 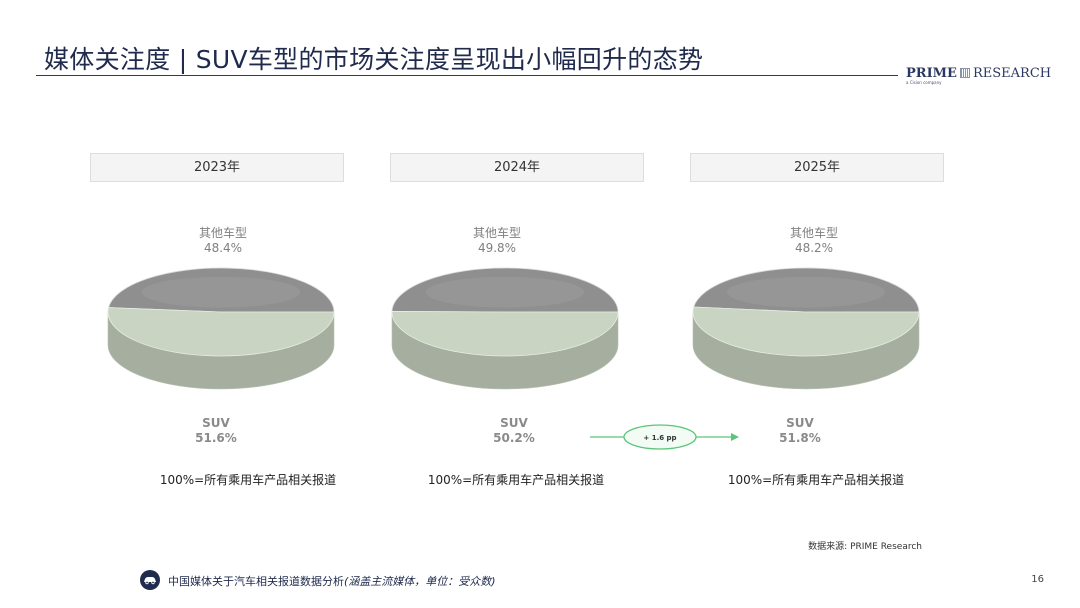 What do you see at coordinates (217, 167) in the screenshot?
I see `year-header-2023: 2023年` at bounding box center [217, 167].